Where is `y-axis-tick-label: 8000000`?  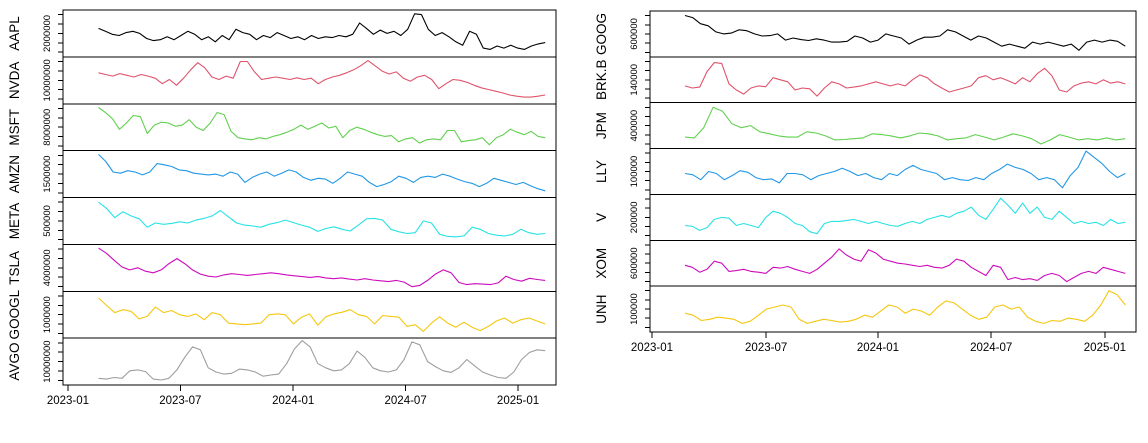 y-axis-tick-label: 8000000 is located at coordinates (47, 127).